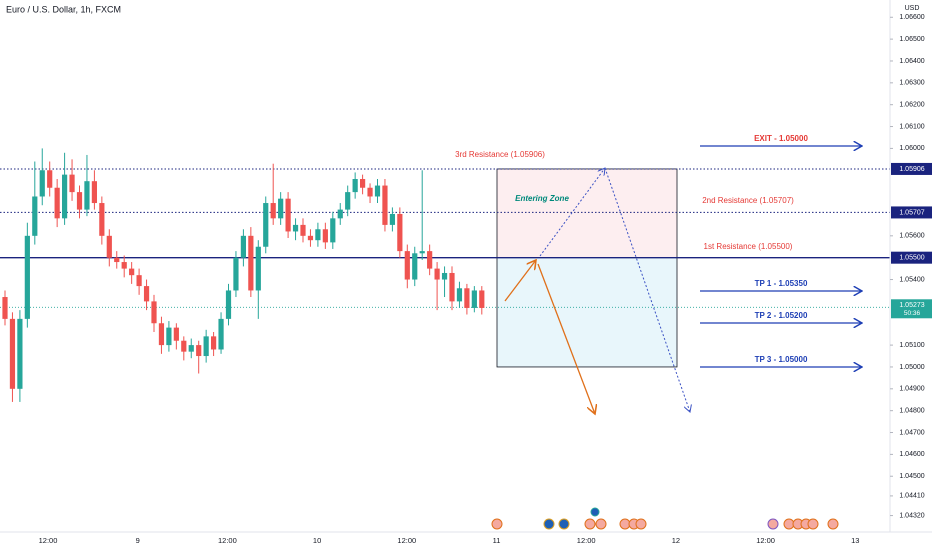 The height and width of the screenshot is (555, 932). I want to click on x-tick-label: 11, so click(497, 540).